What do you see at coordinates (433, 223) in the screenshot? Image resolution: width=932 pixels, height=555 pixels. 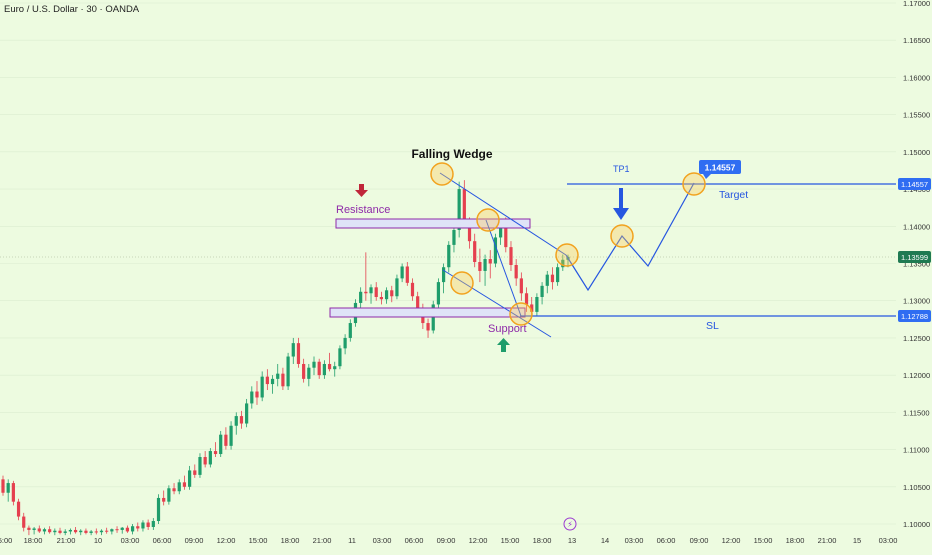 I see `resistance-zone` at bounding box center [433, 223].